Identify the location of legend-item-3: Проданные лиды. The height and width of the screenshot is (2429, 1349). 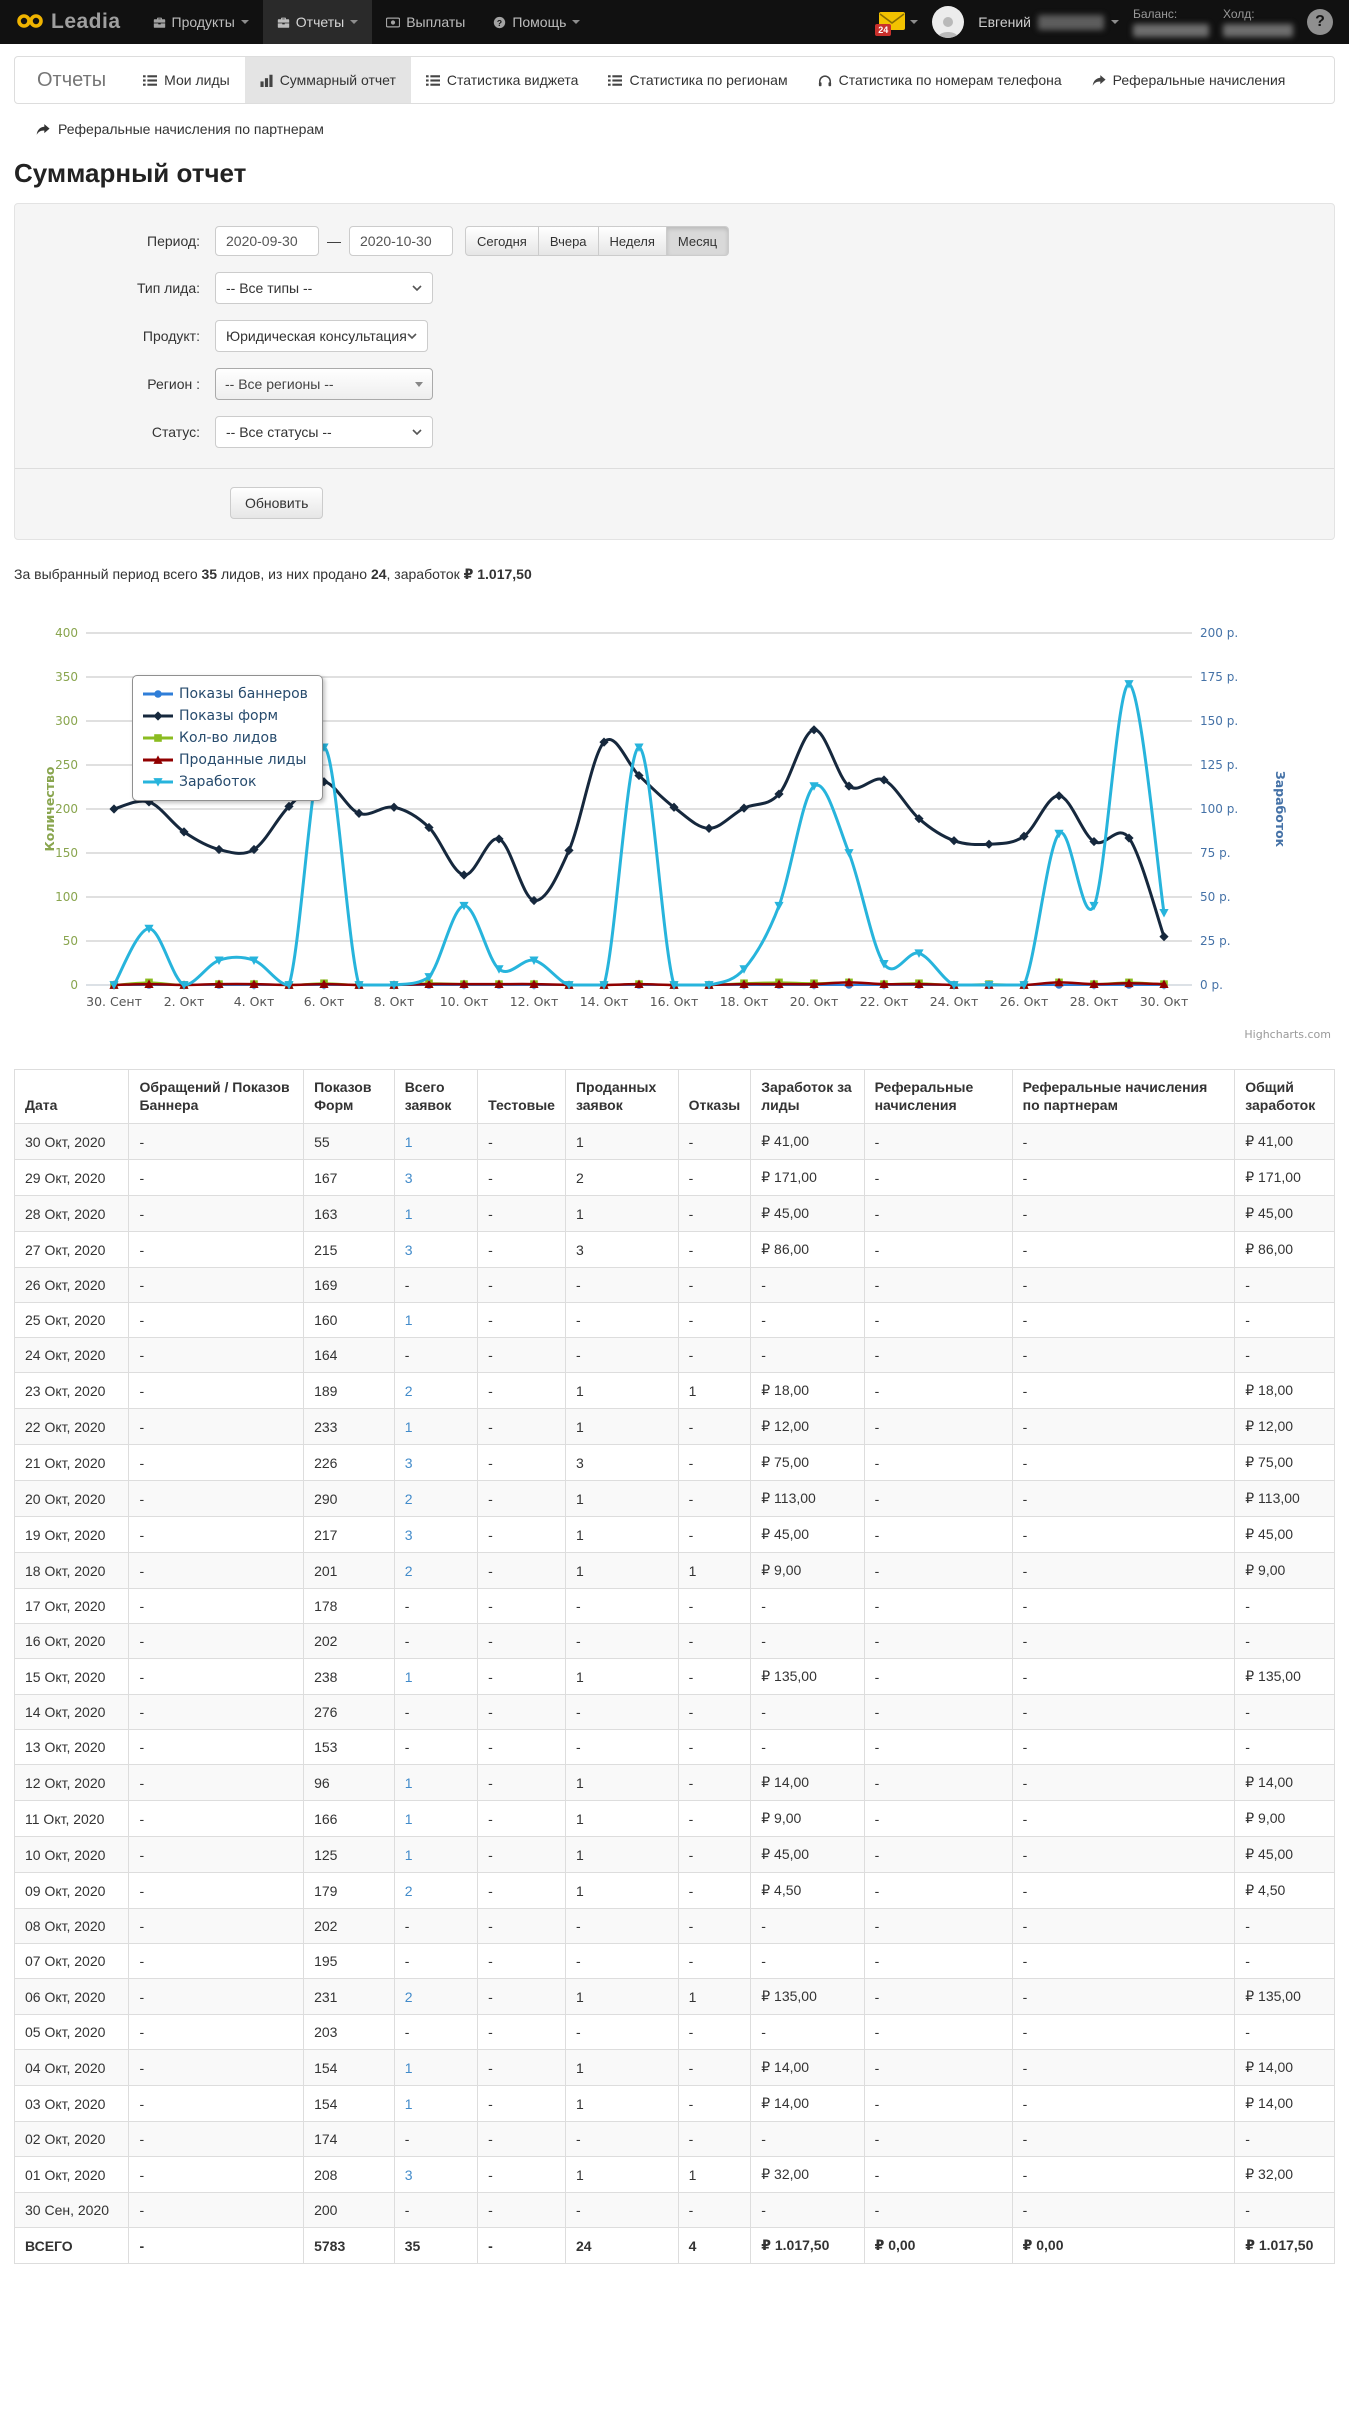
(225, 760).